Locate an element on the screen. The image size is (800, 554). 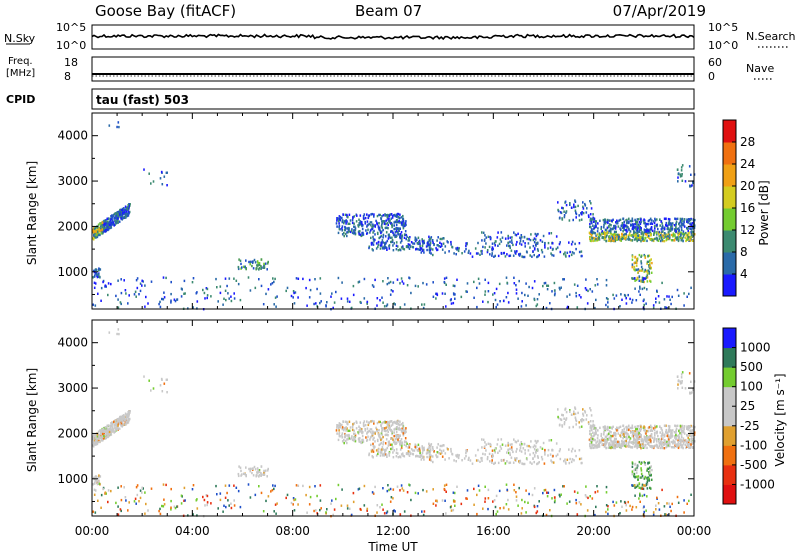
y-tick-label: 3000 is located at coordinates (72, 181).